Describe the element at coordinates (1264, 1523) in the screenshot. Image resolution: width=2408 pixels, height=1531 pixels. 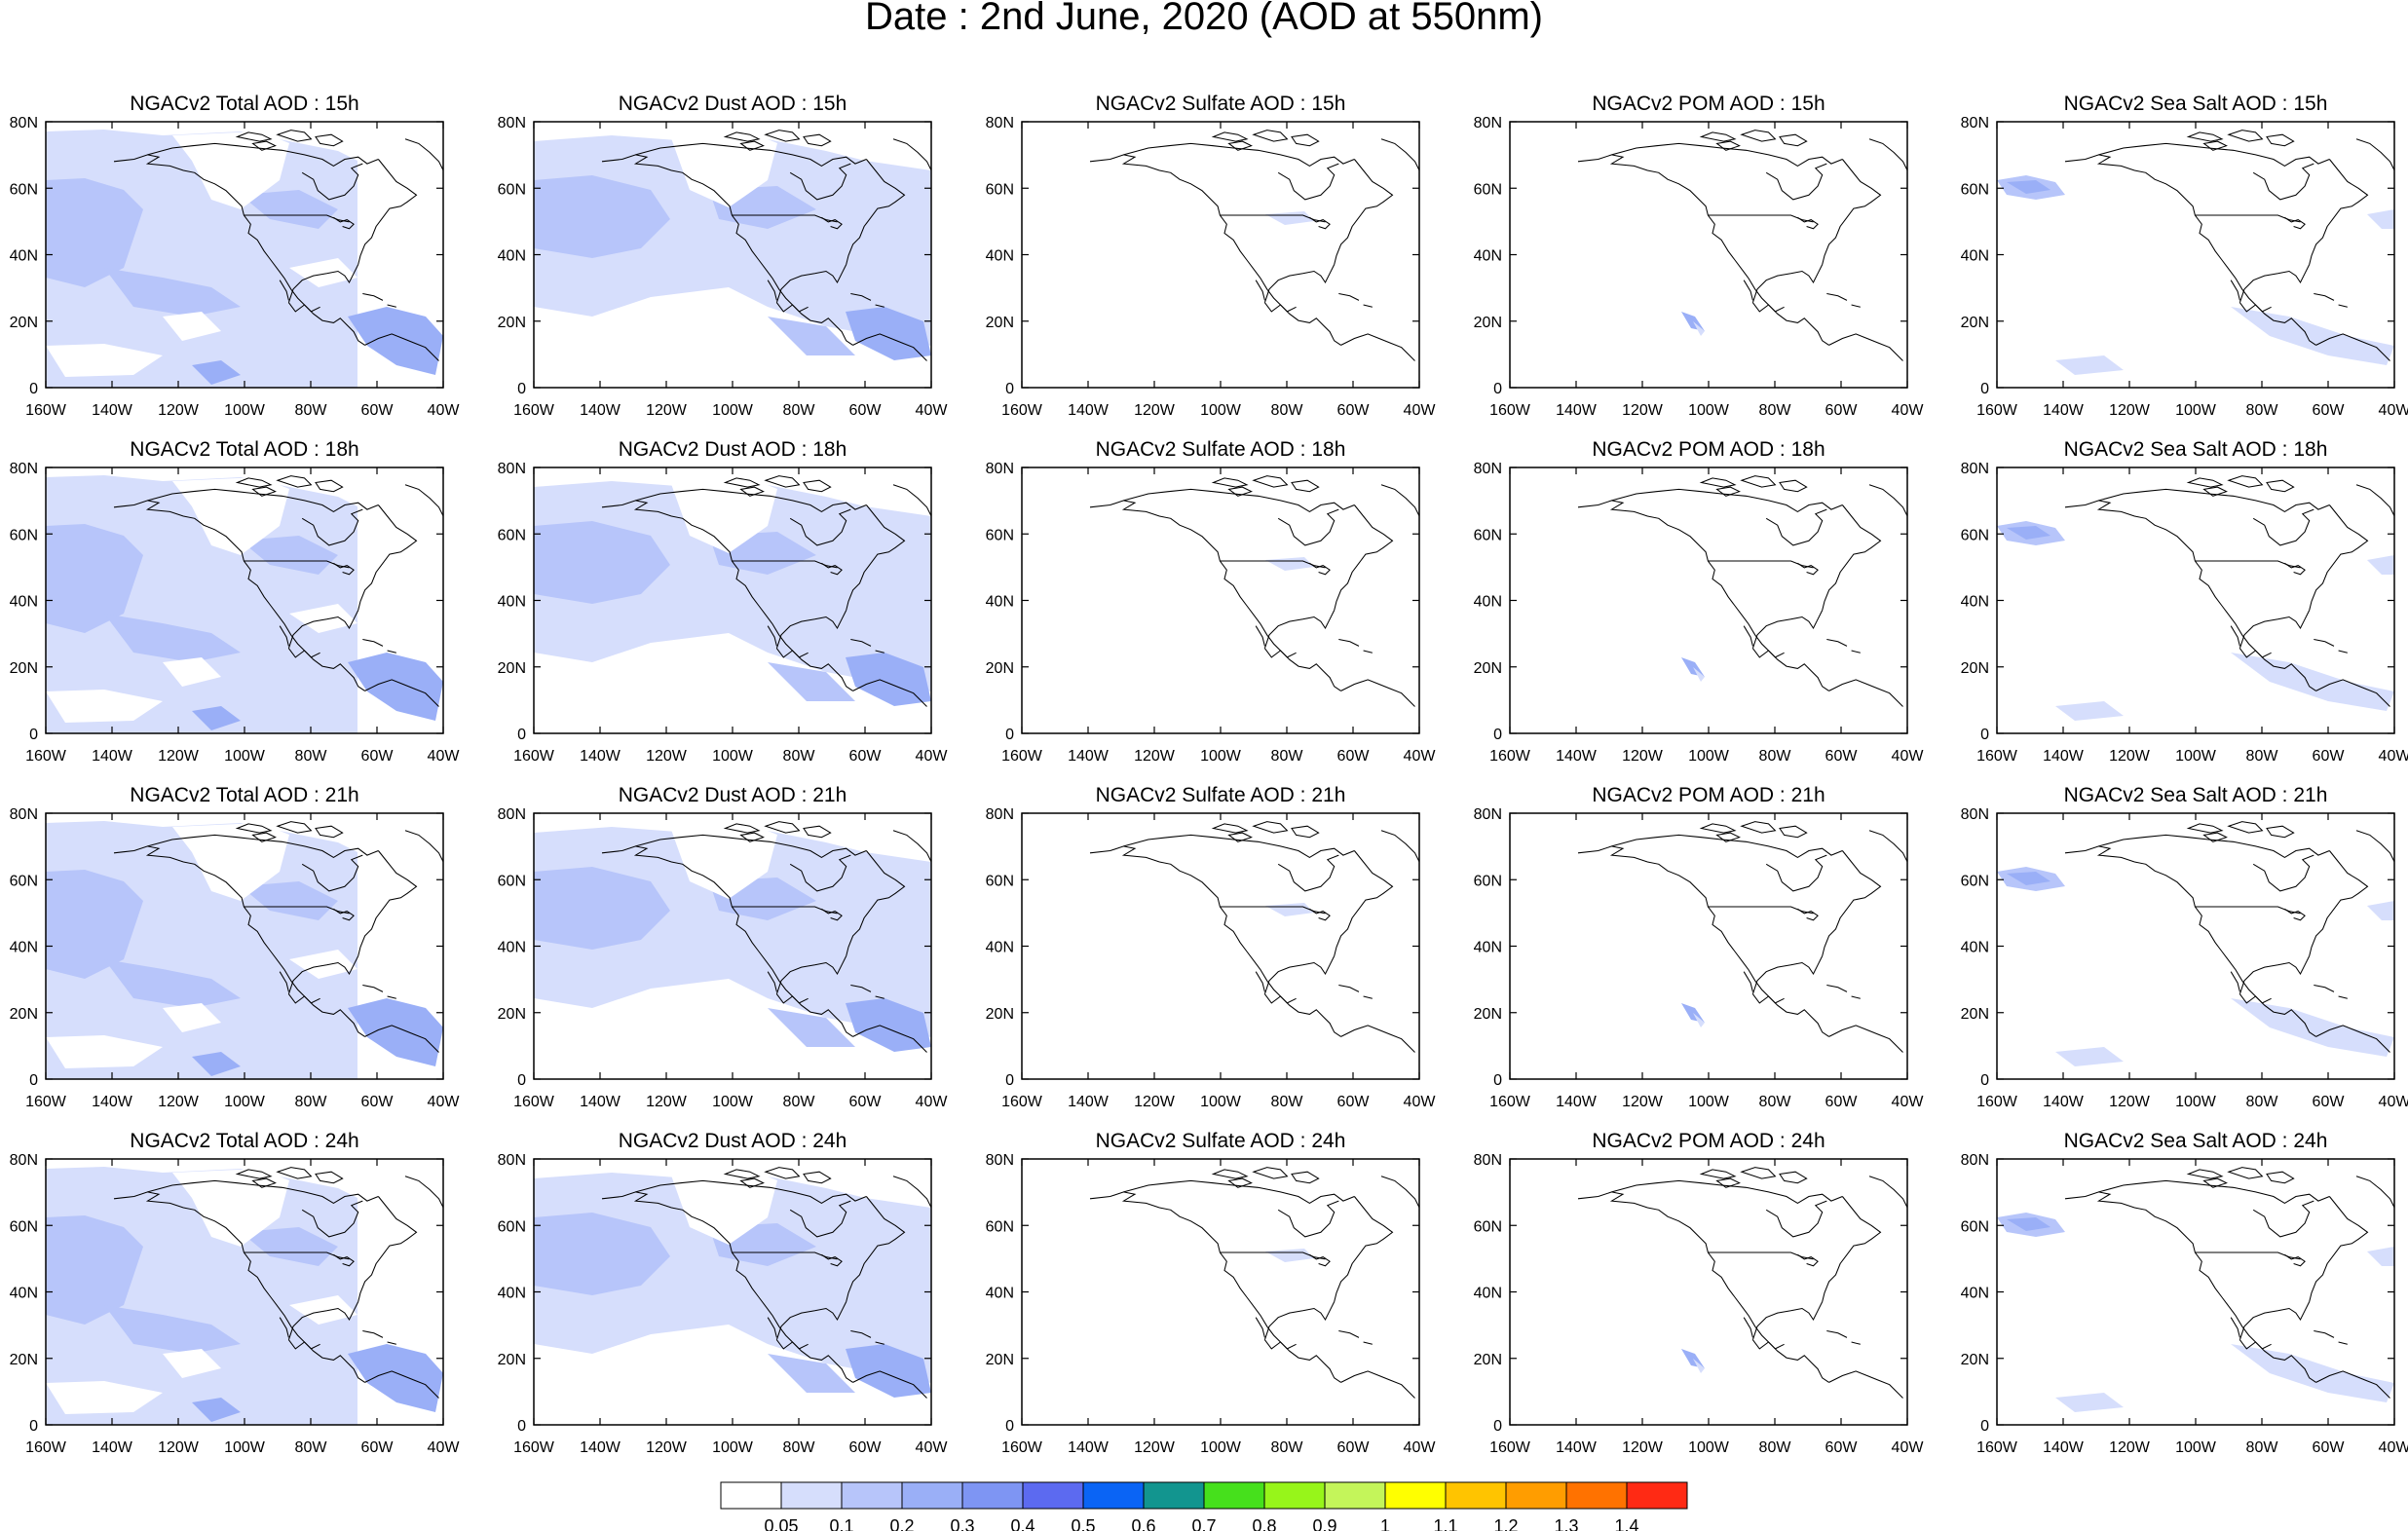
I see `colorbar-label: 0.8` at that location.